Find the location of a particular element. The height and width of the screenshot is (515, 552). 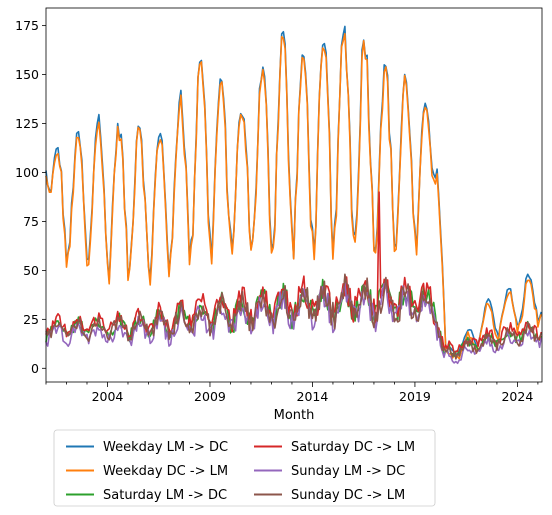

x-tick-label: 2009 is located at coordinates (210, 396).